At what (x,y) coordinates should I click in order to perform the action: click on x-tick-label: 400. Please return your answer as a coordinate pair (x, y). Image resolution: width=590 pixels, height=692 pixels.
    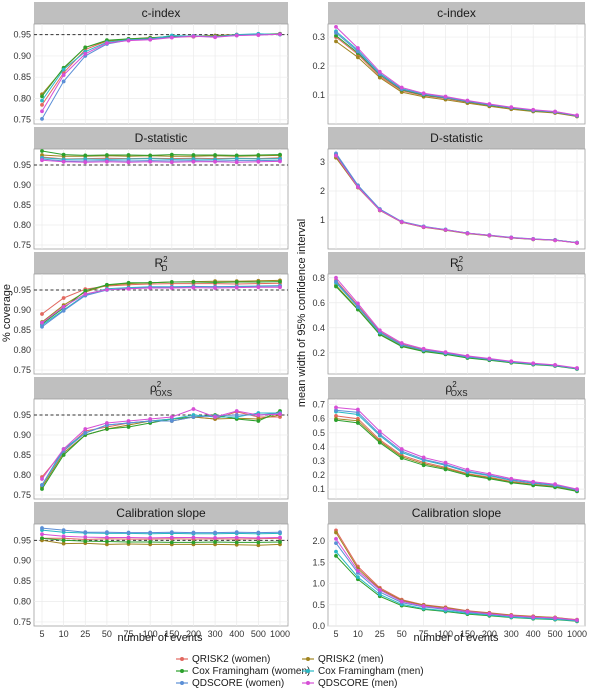
    Looking at the image, I should click on (236, 634).